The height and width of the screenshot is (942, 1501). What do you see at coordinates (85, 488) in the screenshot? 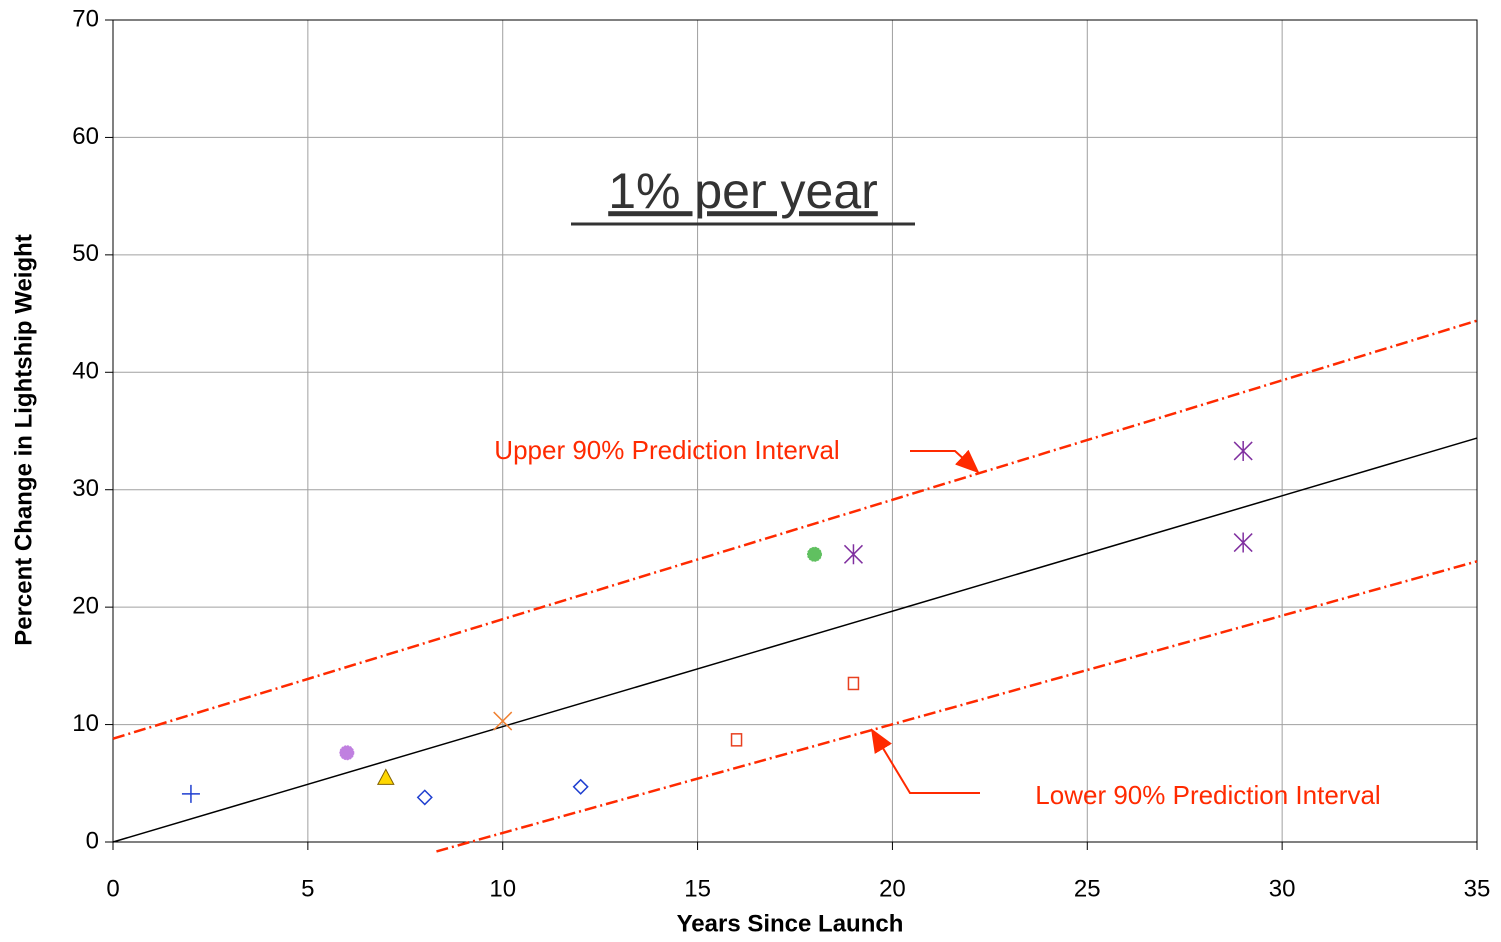
I see `y-tick-label: 30` at bounding box center [85, 488].